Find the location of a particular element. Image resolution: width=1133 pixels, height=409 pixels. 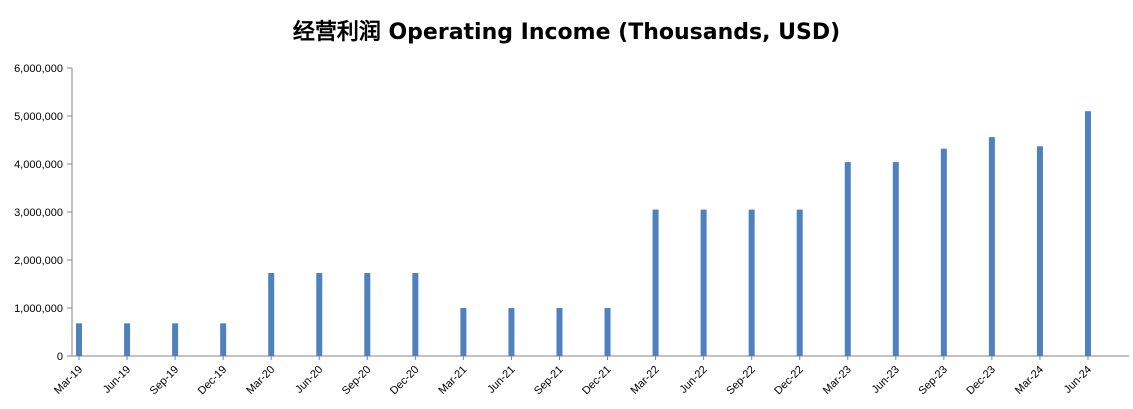

x-tick-label: Sep-19 is located at coordinates (165, 381).